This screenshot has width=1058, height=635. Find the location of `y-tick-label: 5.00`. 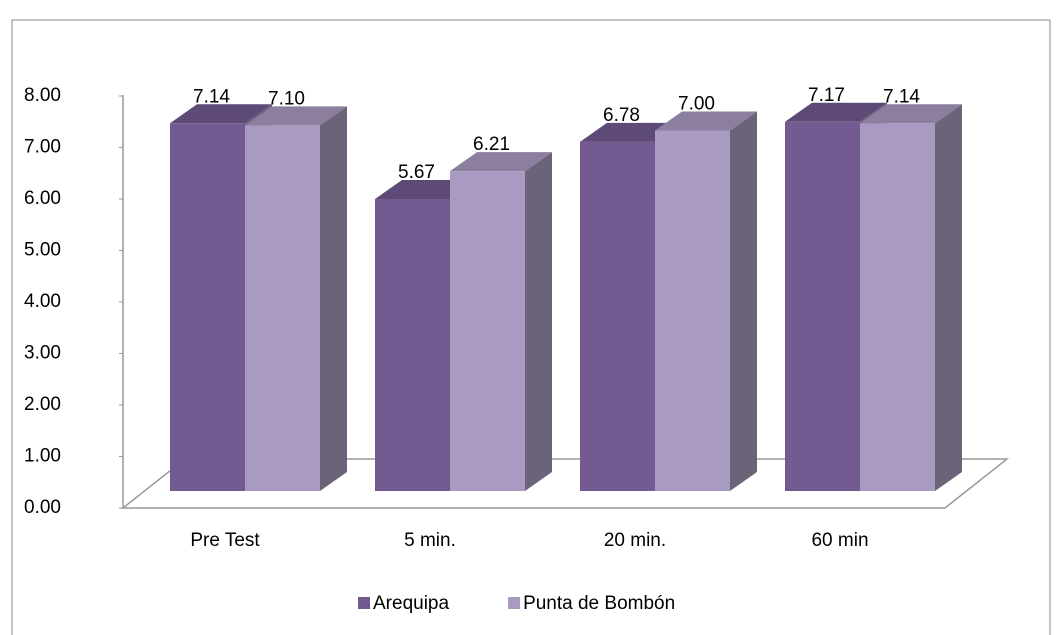

y-tick-label: 5.00 is located at coordinates (42, 250).